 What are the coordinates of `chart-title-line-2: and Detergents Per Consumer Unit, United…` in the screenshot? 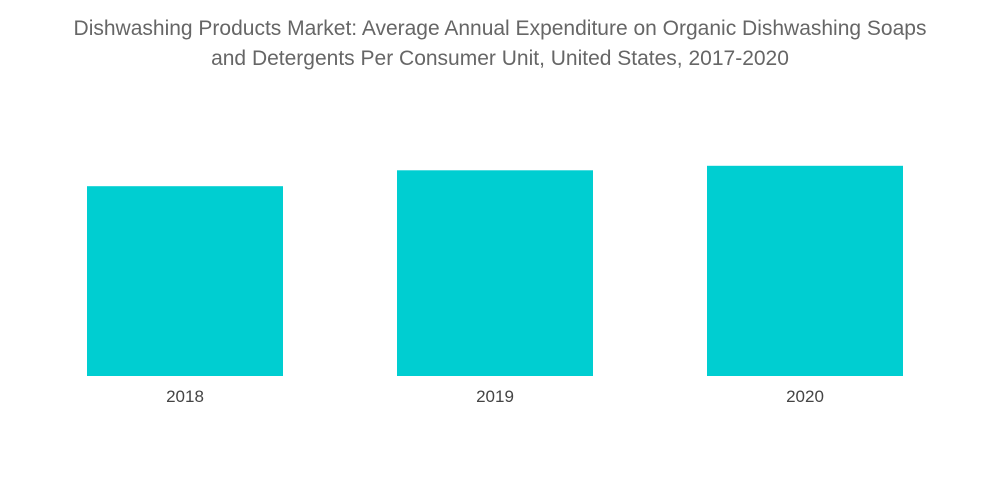 It's located at (500, 58).